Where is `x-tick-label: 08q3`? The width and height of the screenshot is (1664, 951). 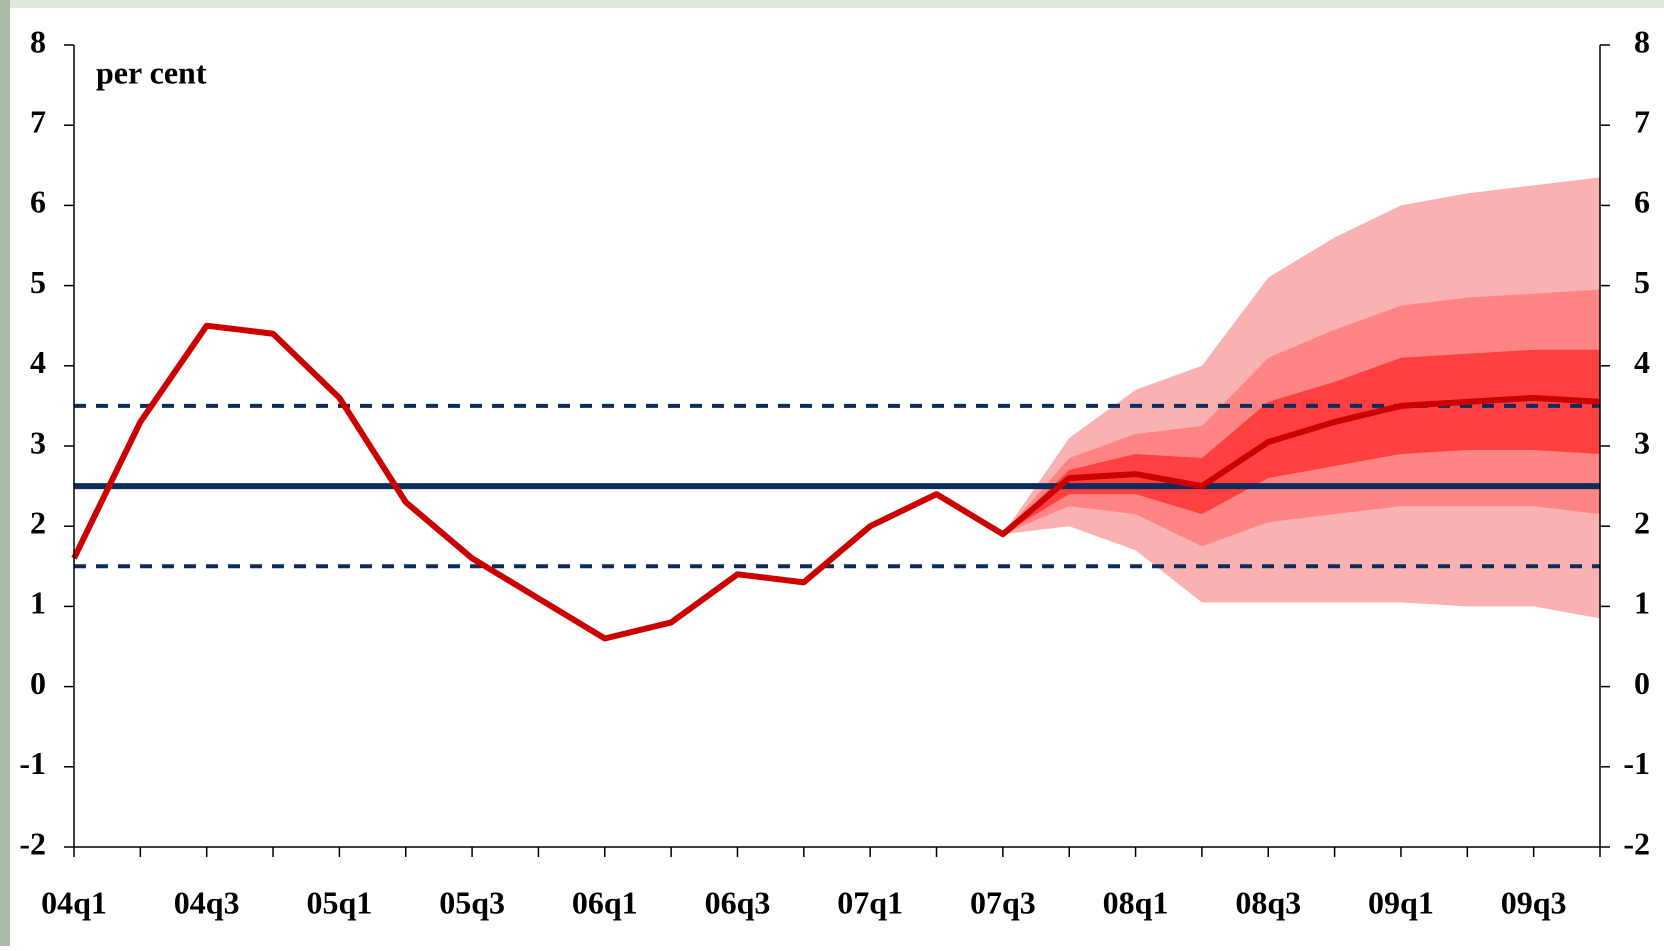
x-tick-label: 08q3 is located at coordinates (1268, 902).